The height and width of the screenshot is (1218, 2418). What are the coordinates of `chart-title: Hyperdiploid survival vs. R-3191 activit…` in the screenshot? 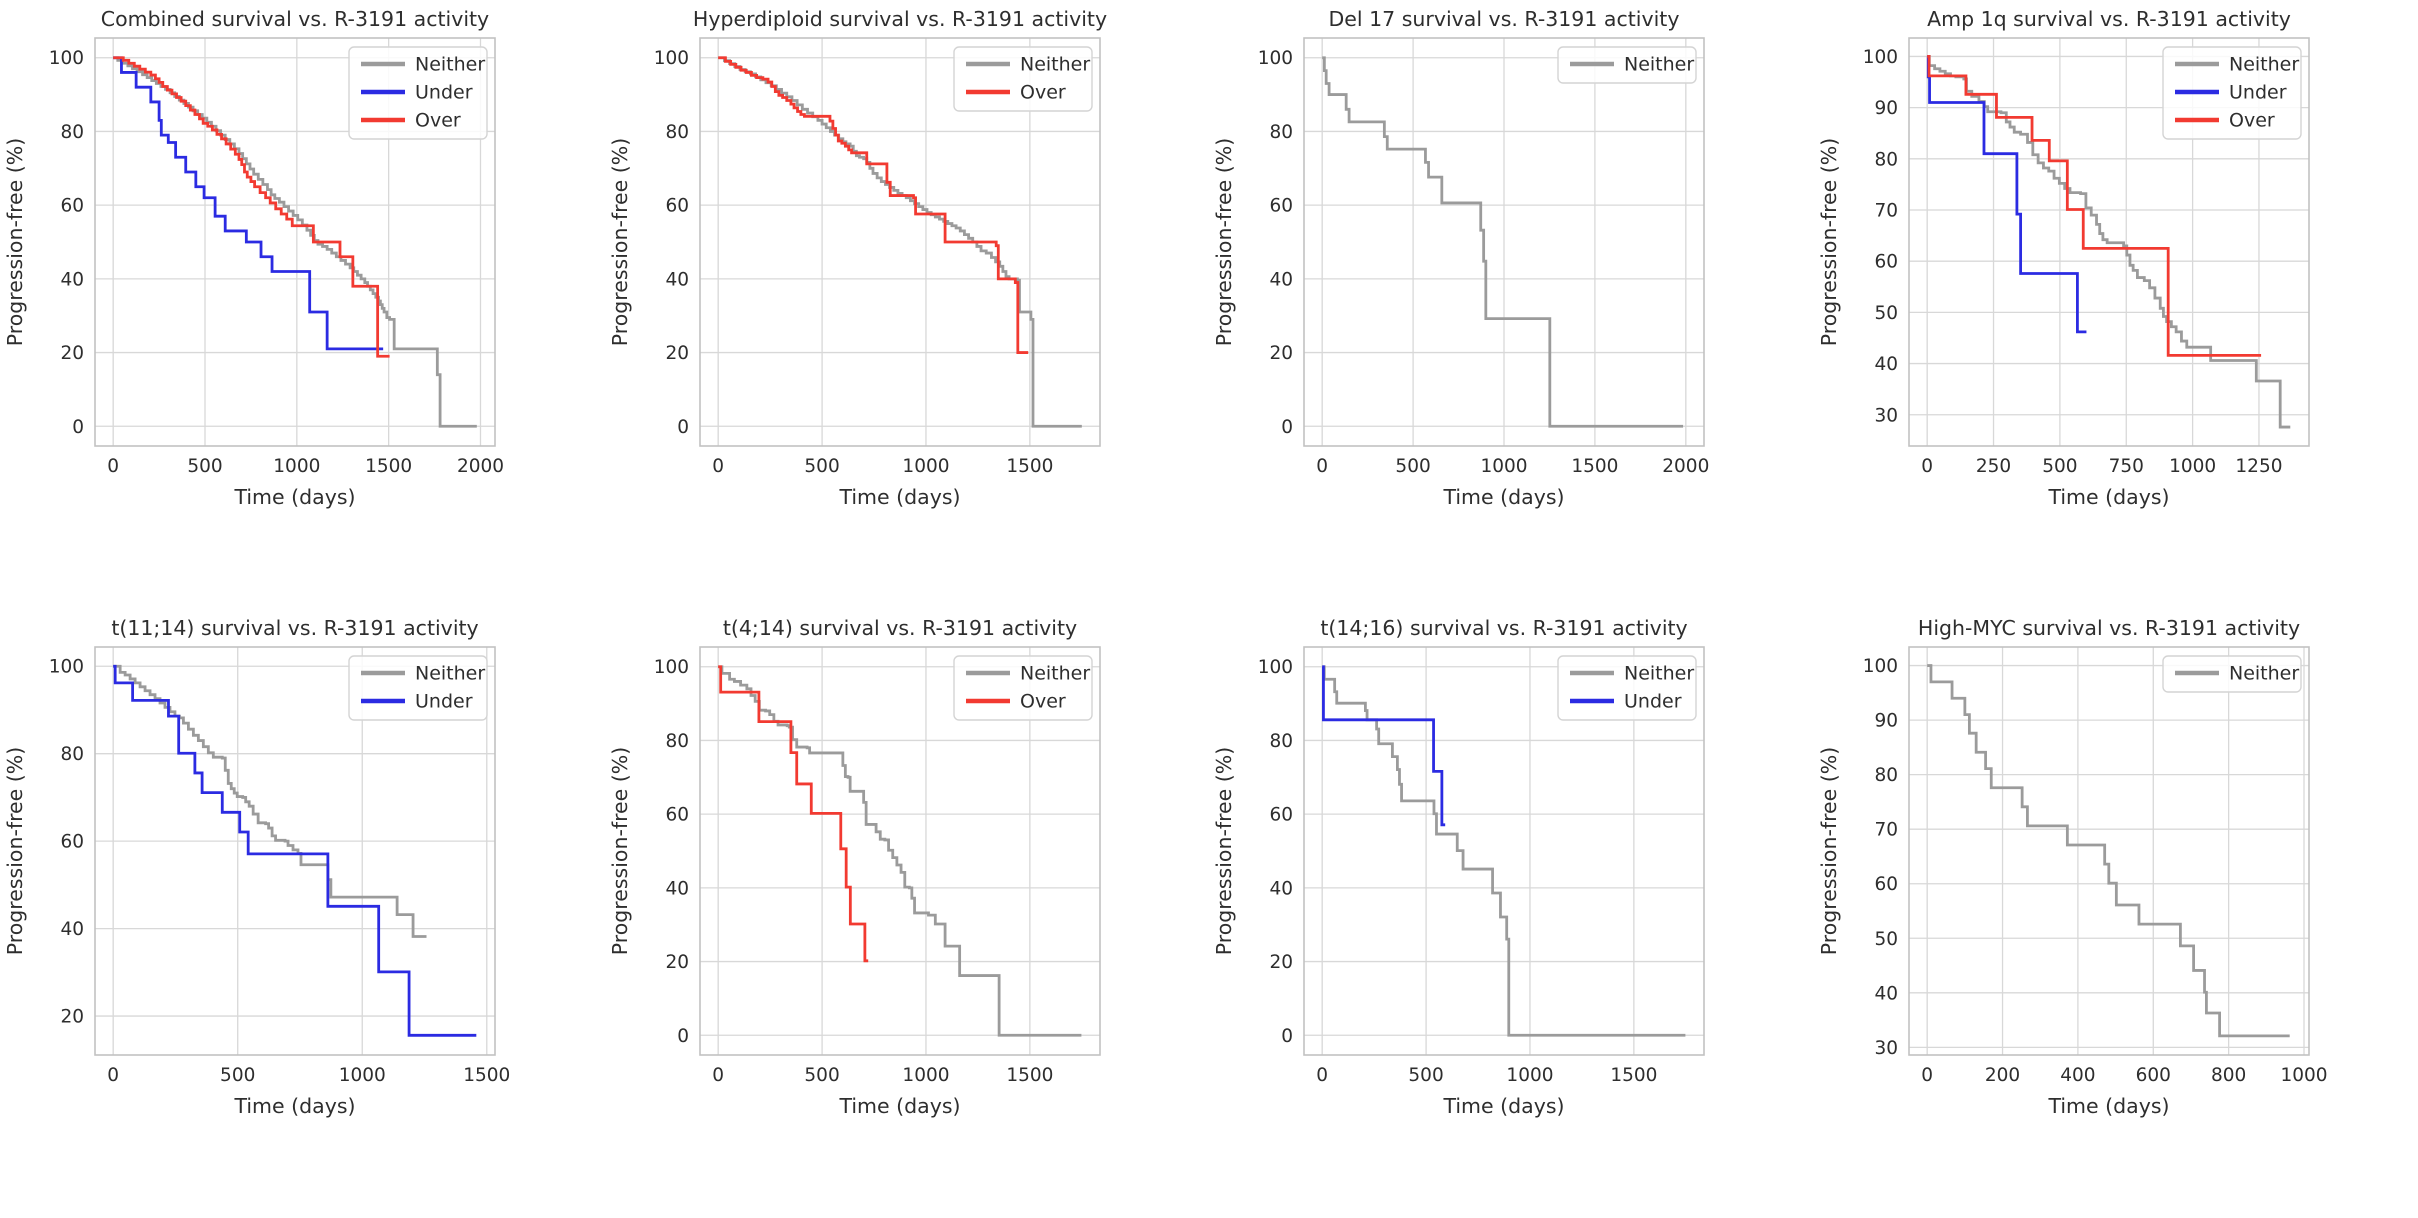 It's located at (899, 19).